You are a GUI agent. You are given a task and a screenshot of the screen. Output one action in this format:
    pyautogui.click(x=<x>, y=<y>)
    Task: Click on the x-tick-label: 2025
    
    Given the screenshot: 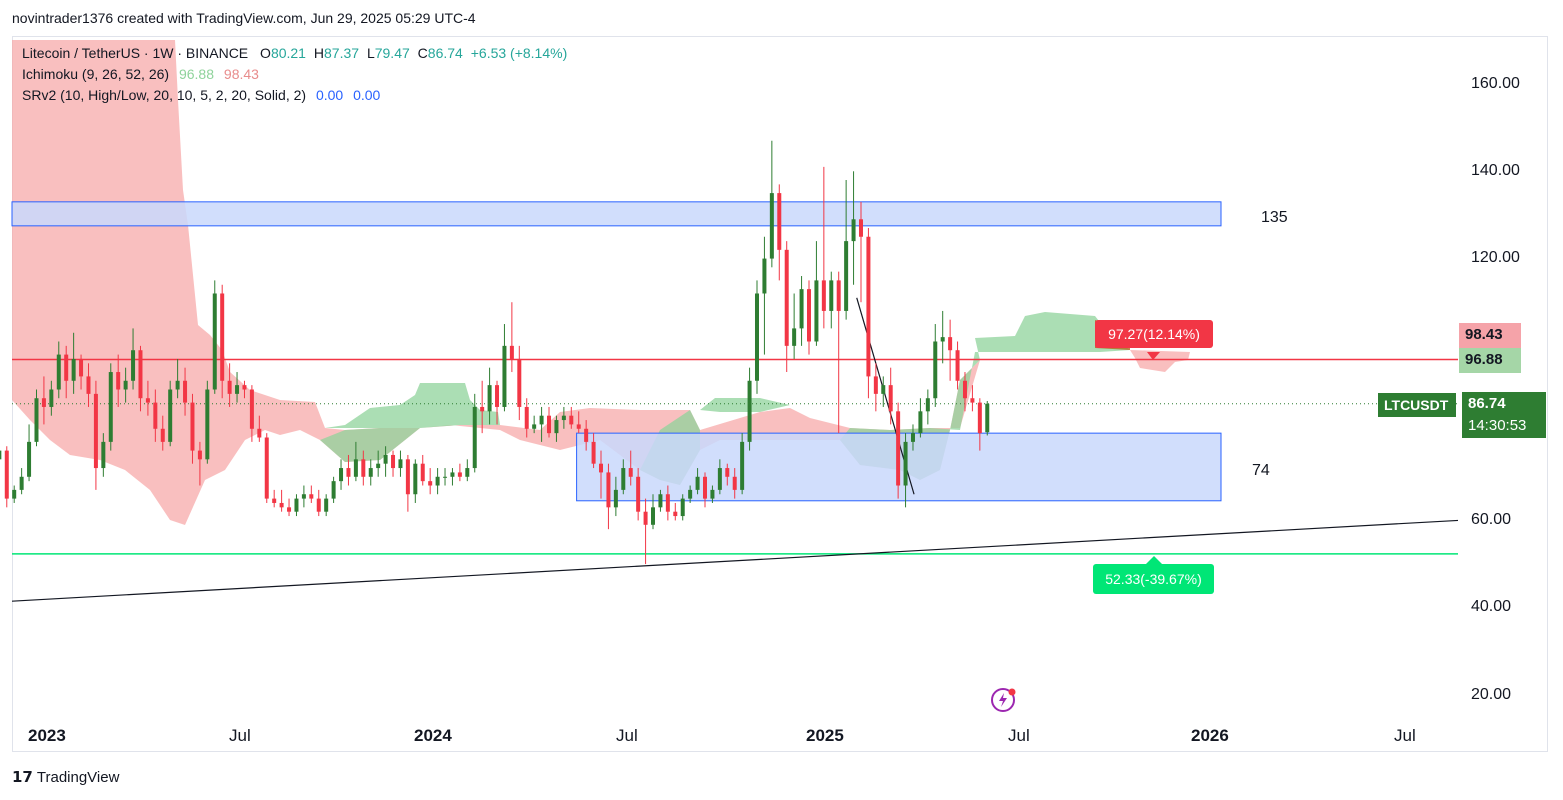 What is the action you would take?
    pyautogui.click(x=825, y=735)
    